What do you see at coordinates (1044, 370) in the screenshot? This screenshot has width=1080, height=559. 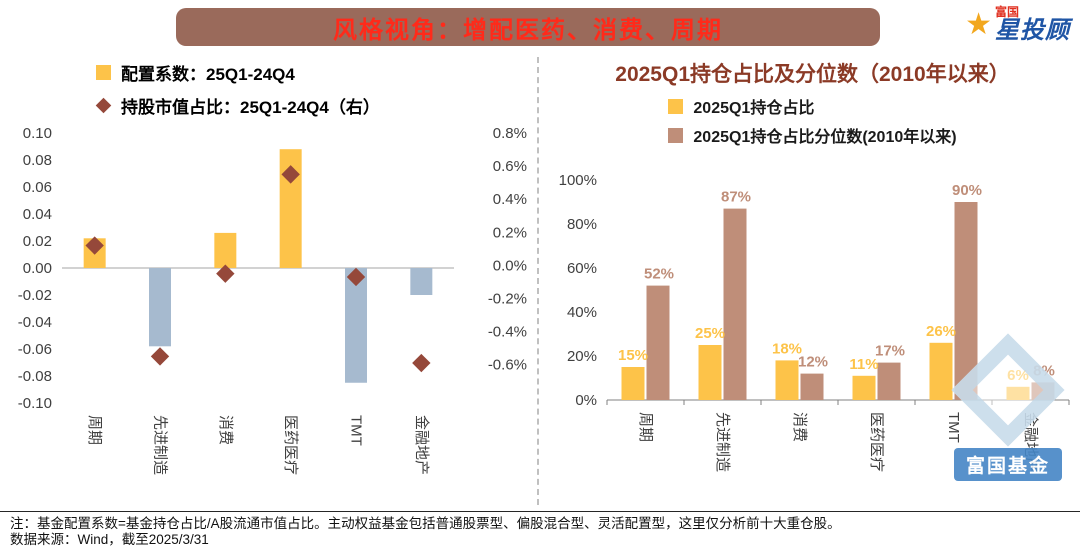 I see `percentile-value-label: 8%` at bounding box center [1044, 370].